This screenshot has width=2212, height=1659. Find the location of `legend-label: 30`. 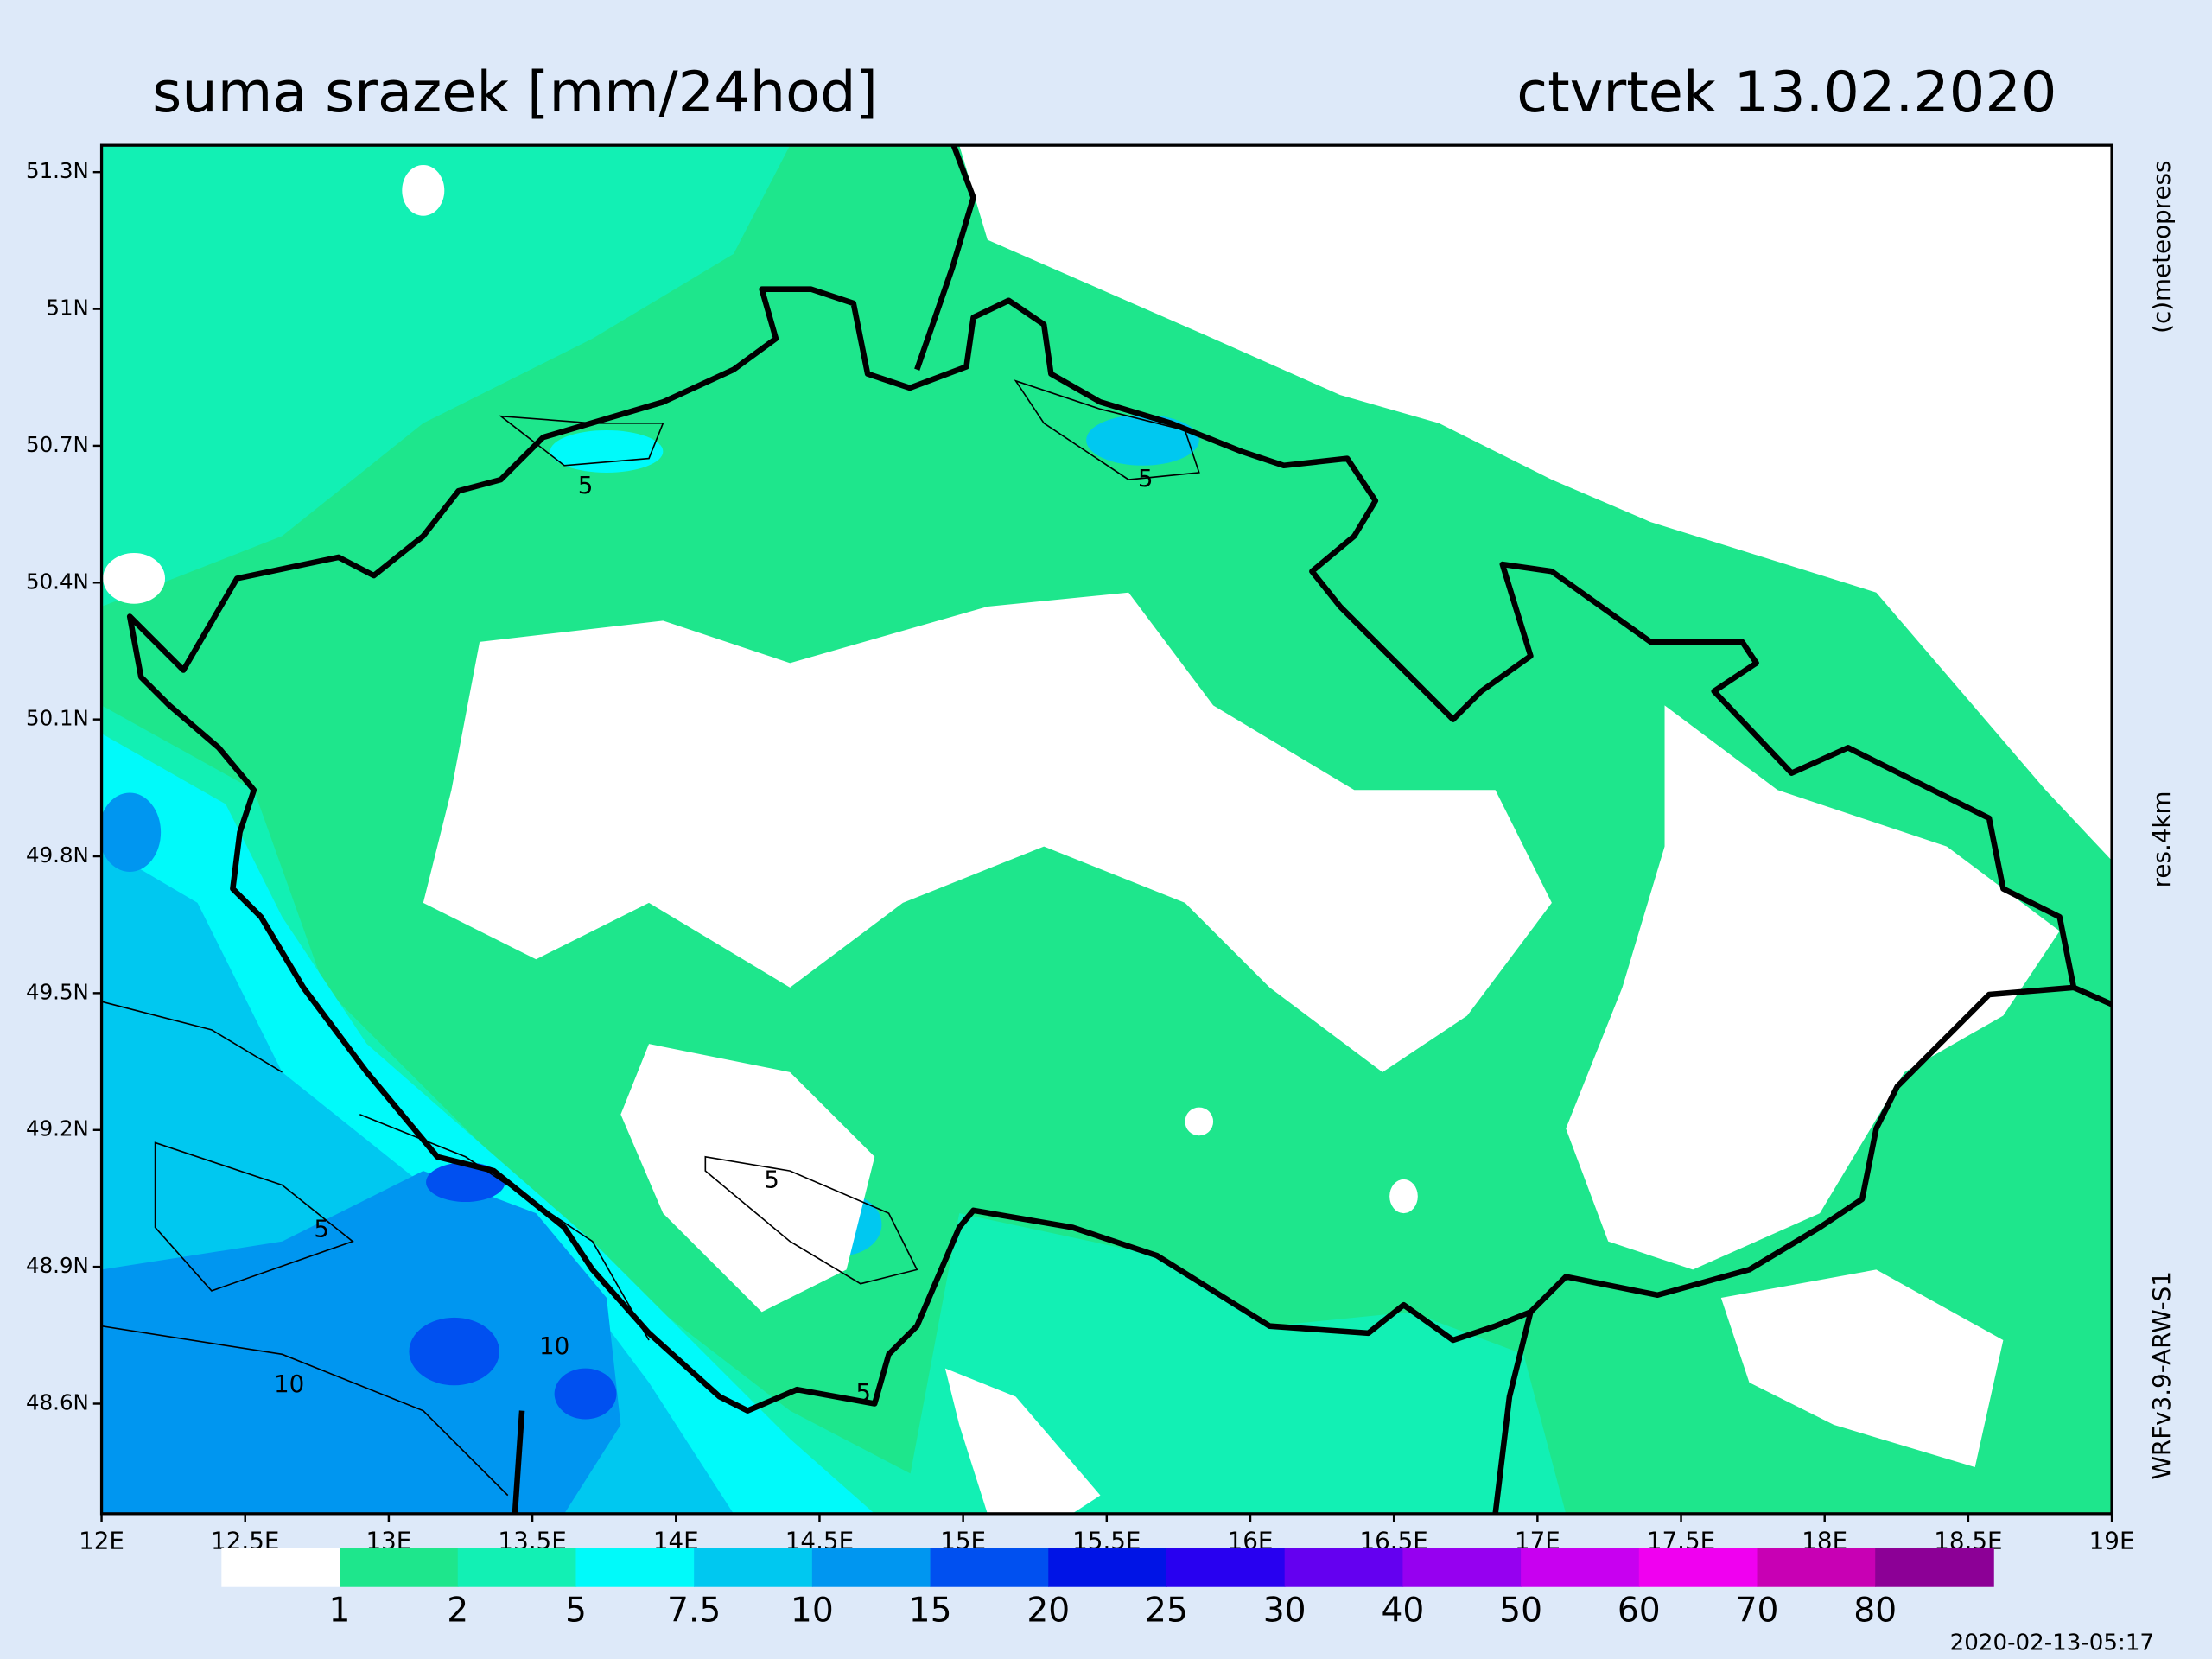

legend-label: 30 is located at coordinates (1284, 1611).